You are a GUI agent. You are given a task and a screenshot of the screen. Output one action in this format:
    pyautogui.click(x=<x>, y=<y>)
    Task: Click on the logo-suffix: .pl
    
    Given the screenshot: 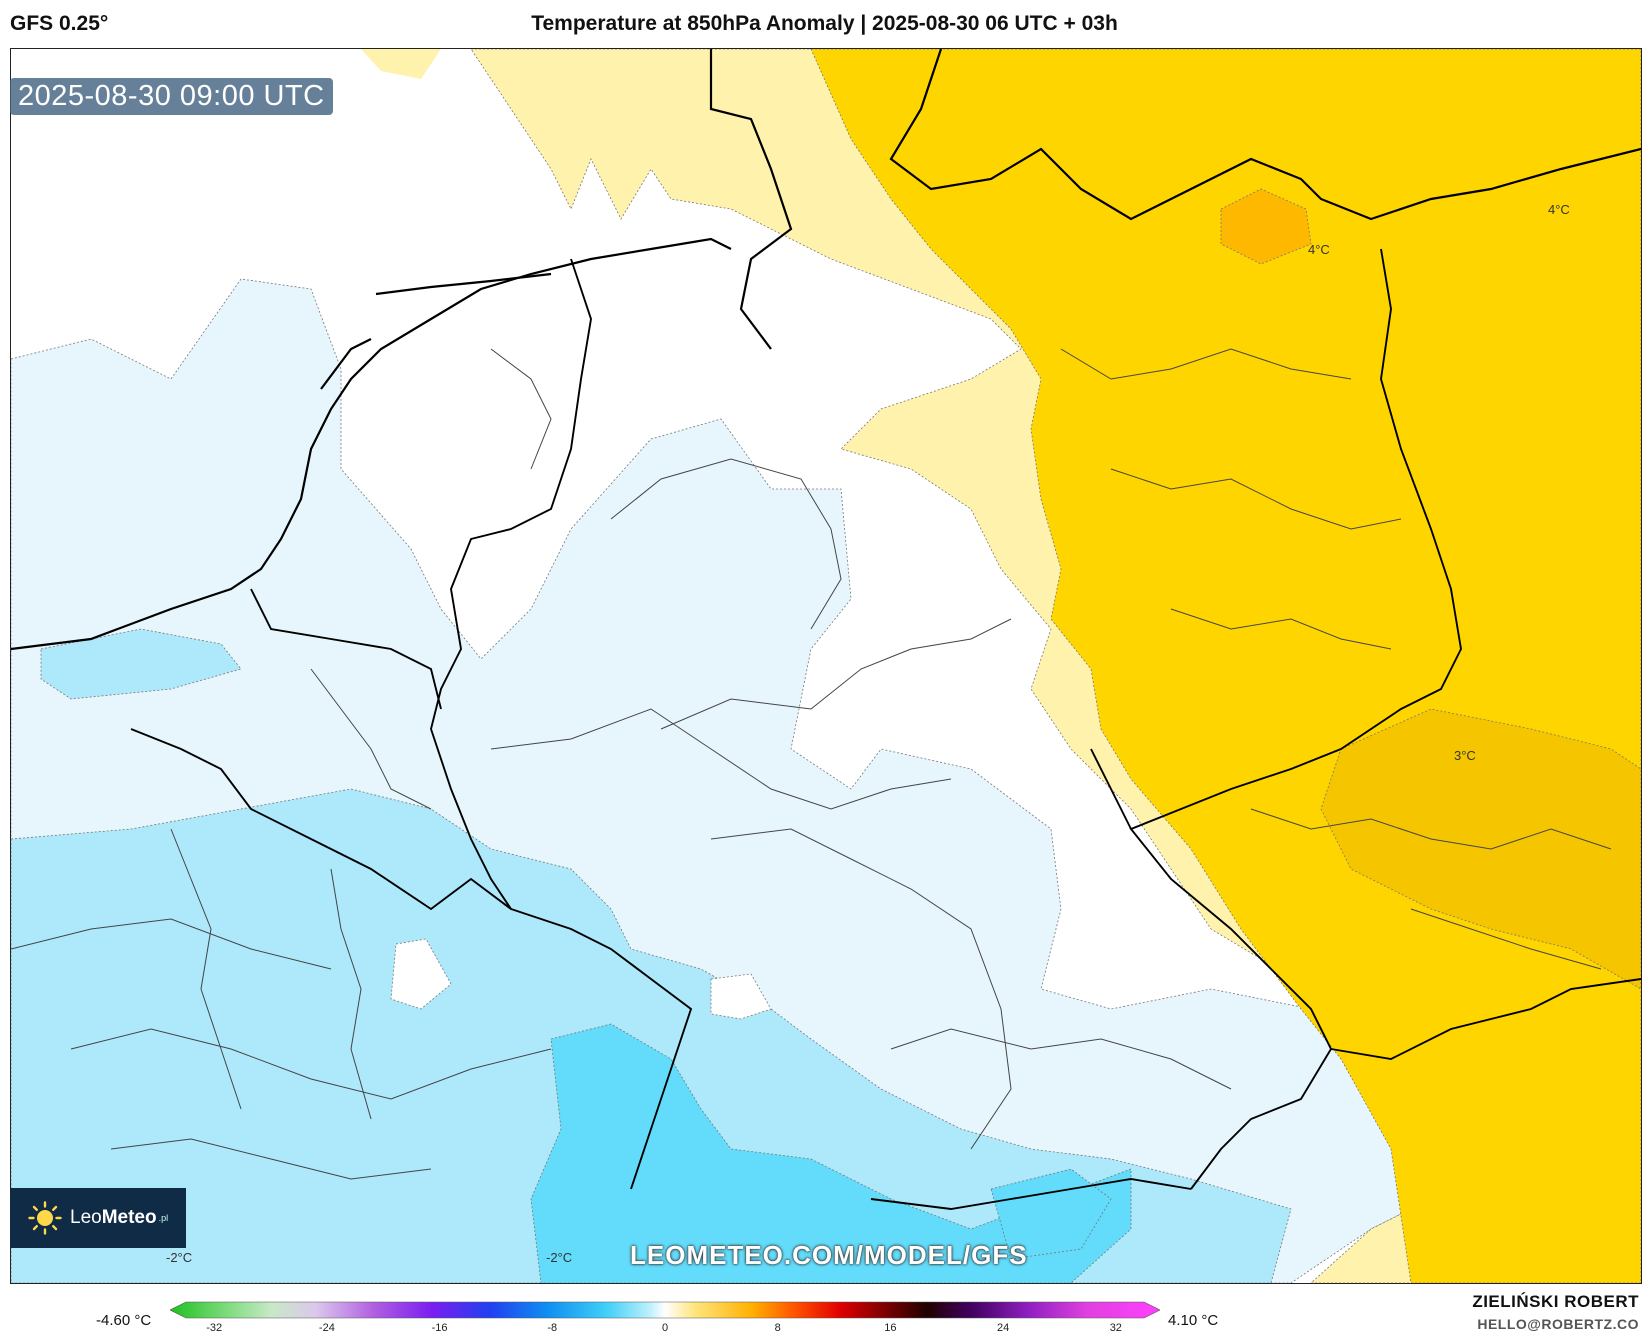 What is the action you would take?
    pyautogui.click(x=163, y=1218)
    